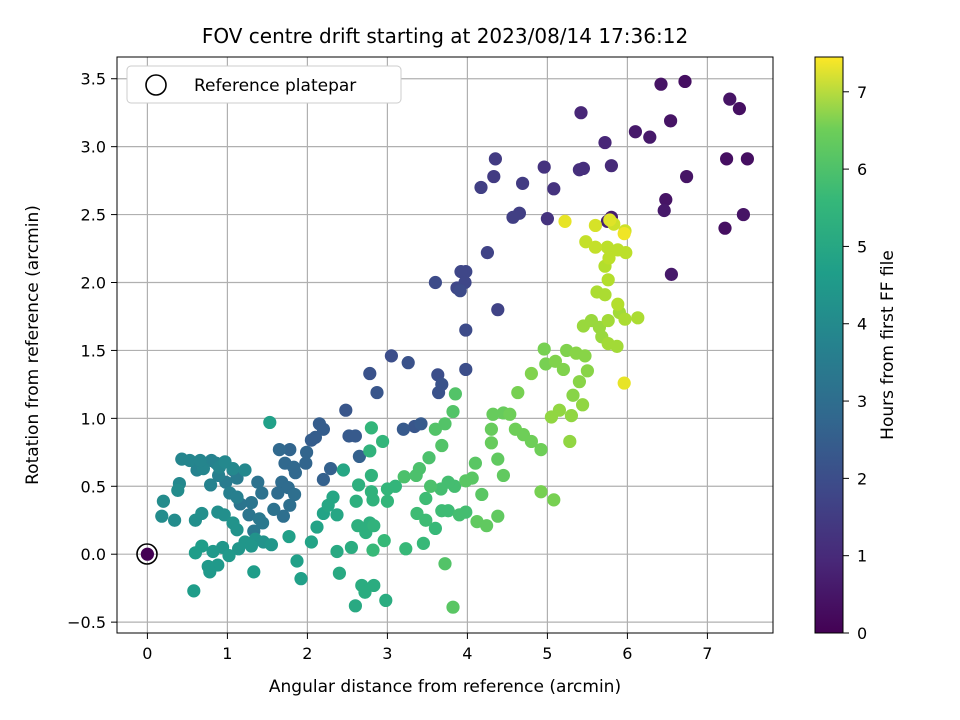 This screenshot has height=720, width=960. Describe the element at coordinates (862, 169) in the screenshot. I see `colorbar-tick-label: 6` at that location.